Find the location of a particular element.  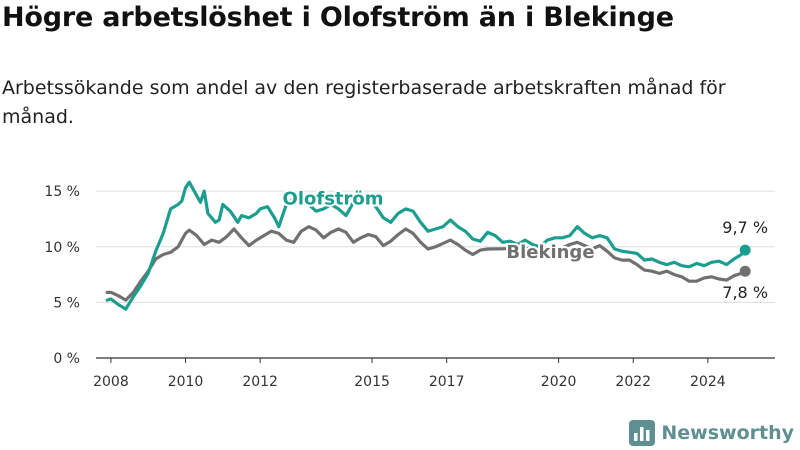

x-tick-label: 2012 is located at coordinates (260, 382).